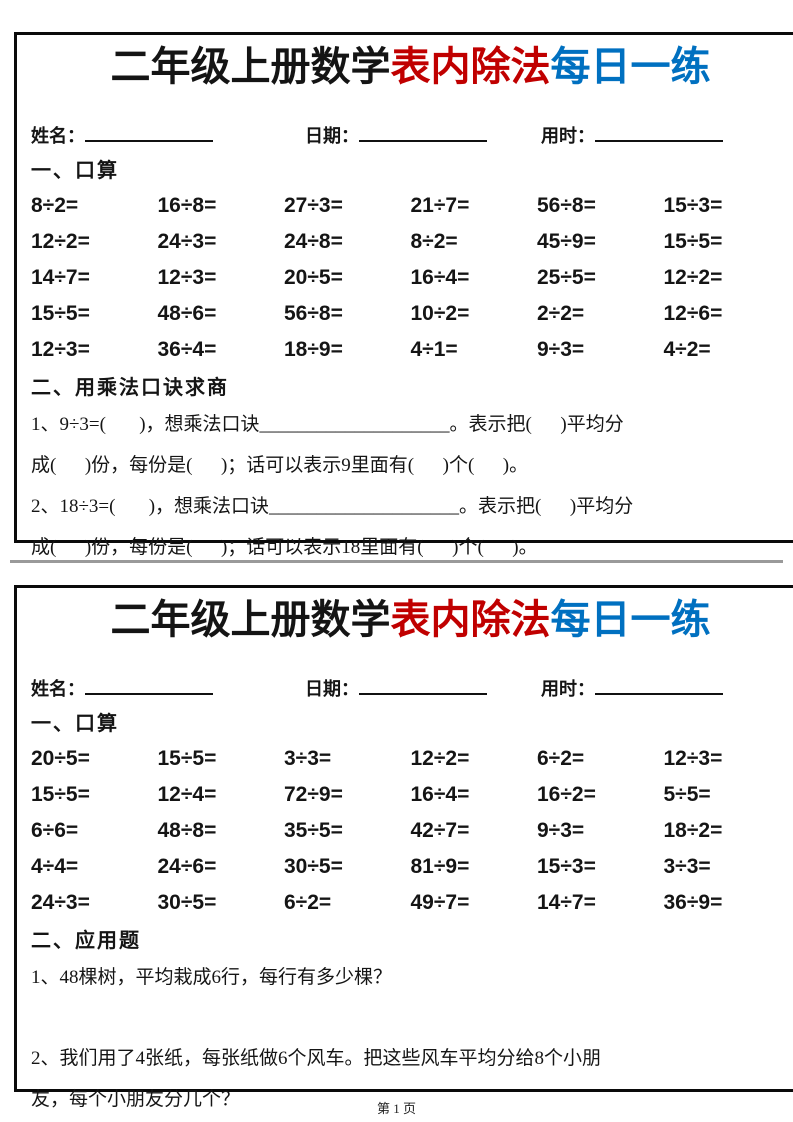 This screenshot has width=793, height=1122. What do you see at coordinates (687, 349) in the screenshot?
I see `oral-problem: 4÷2=` at bounding box center [687, 349].